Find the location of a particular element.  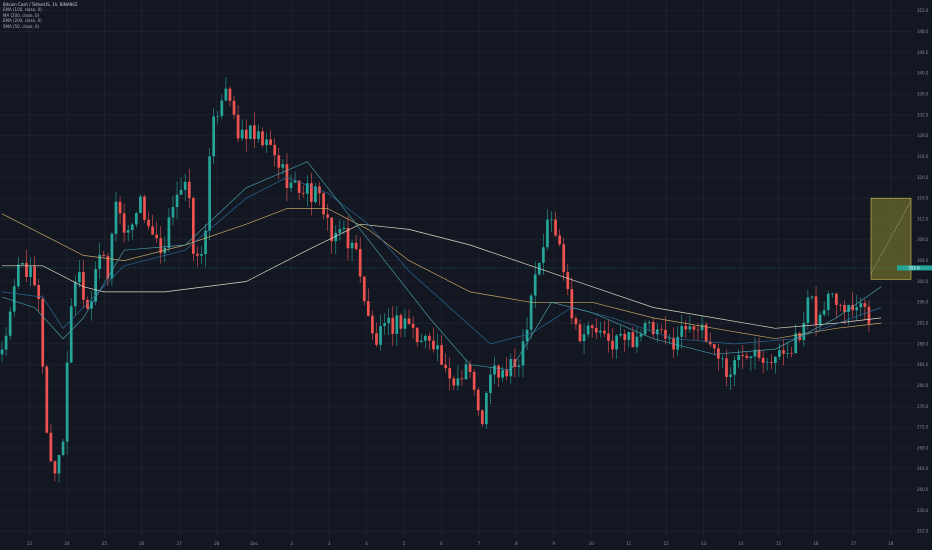

y-tick-label: 256.0 is located at coordinates (923, 510).